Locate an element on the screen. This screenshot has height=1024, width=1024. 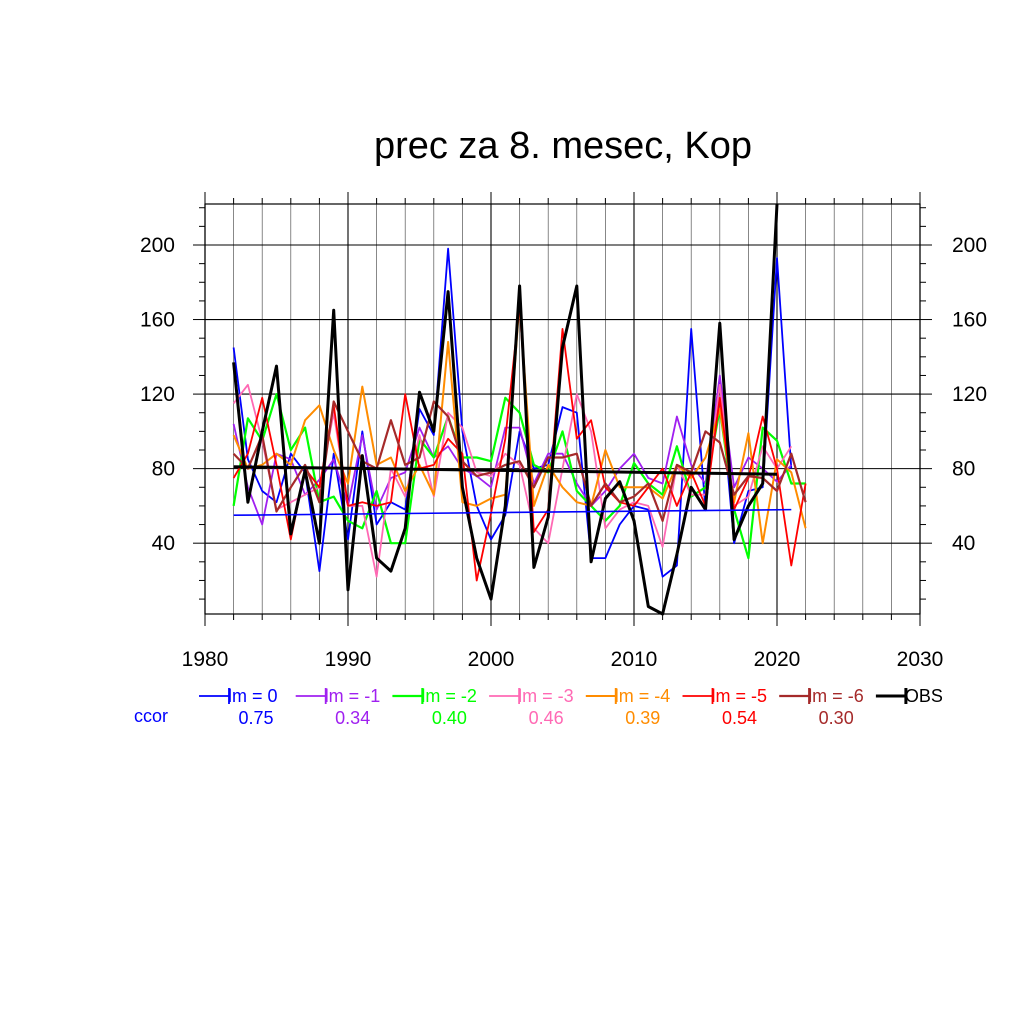
ccor-value-0: 0.75 is located at coordinates (255, 718).